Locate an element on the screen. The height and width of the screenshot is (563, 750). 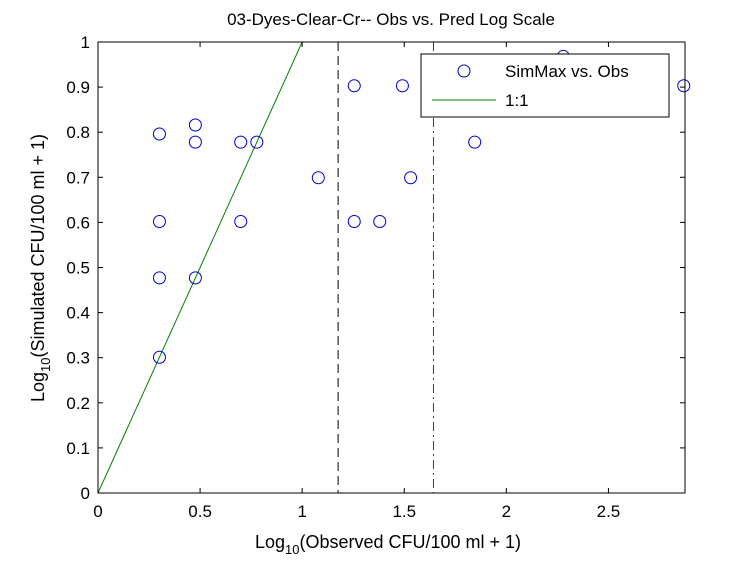
legend-box is located at coordinates (545, 85).